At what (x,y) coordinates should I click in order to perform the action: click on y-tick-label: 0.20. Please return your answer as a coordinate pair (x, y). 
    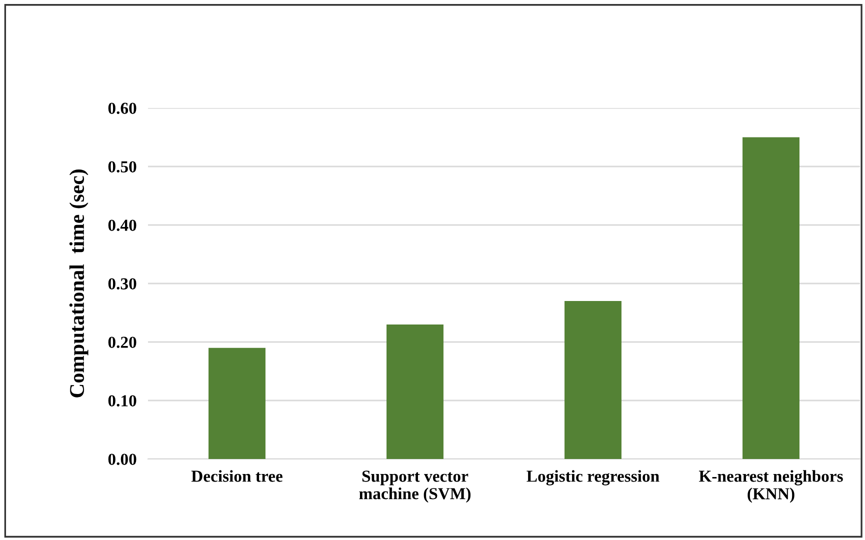
    Looking at the image, I should click on (122, 342).